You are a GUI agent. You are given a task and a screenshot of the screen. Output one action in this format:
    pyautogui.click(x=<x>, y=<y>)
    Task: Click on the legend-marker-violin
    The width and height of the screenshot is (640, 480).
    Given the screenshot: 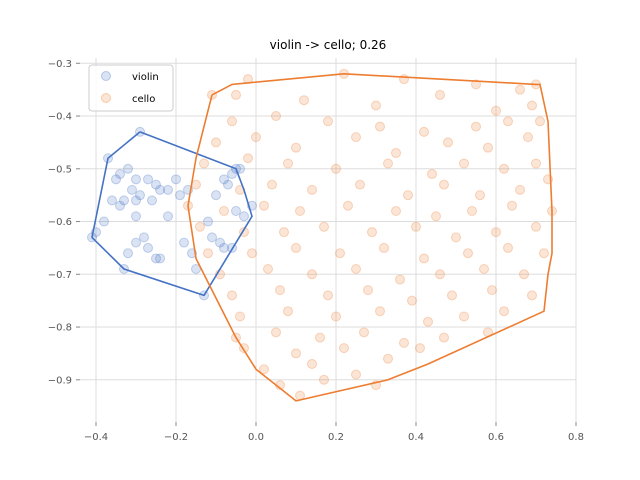 What is the action you would take?
    pyautogui.click(x=106, y=76)
    